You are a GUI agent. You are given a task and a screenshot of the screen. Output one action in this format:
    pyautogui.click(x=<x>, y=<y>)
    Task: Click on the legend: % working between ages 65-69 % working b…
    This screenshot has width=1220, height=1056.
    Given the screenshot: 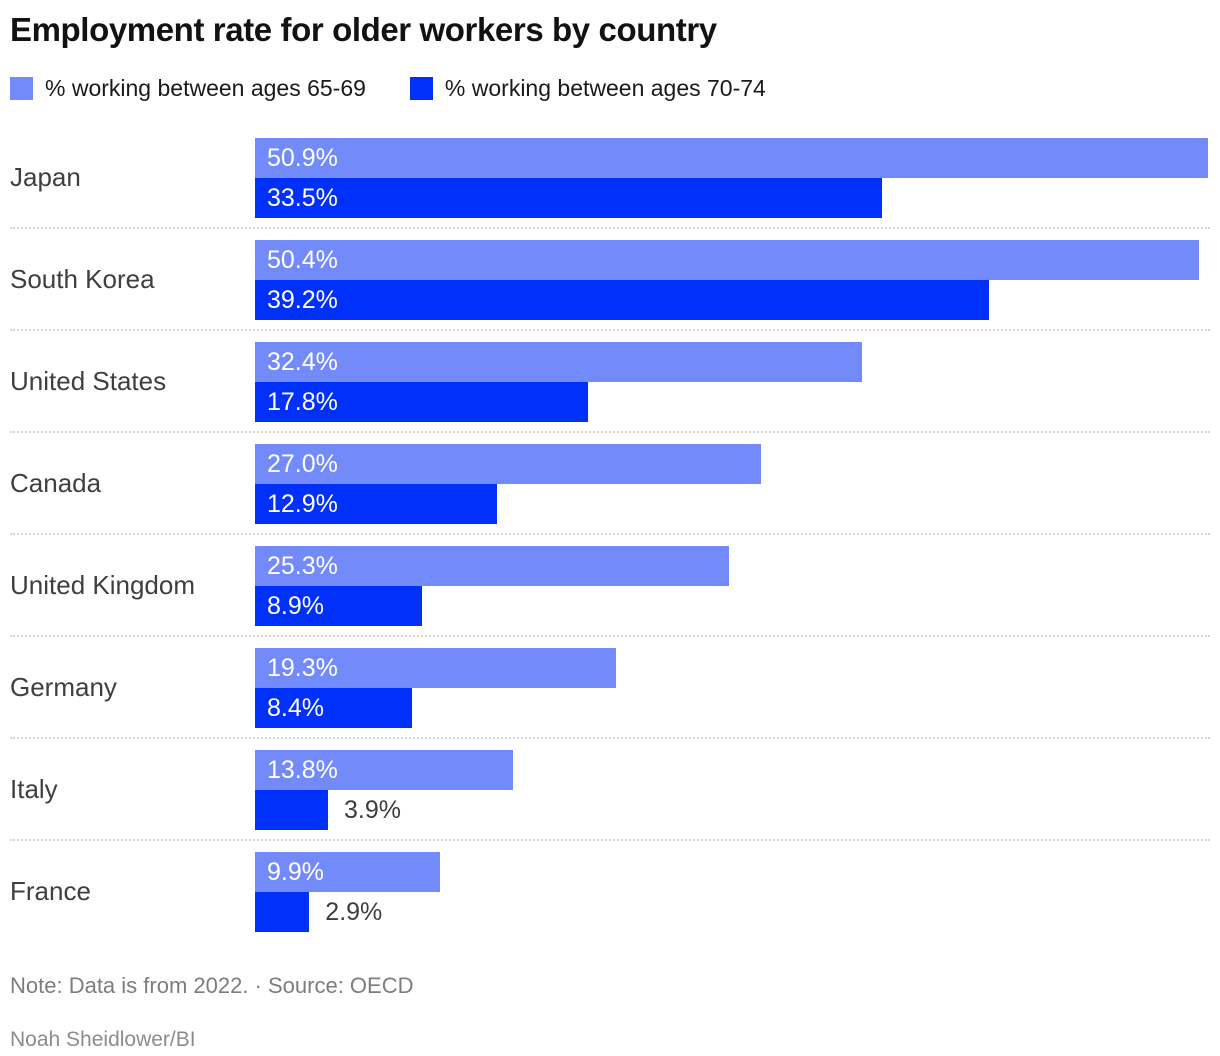 What is the action you would take?
    pyautogui.click(x=610, y=88)
    